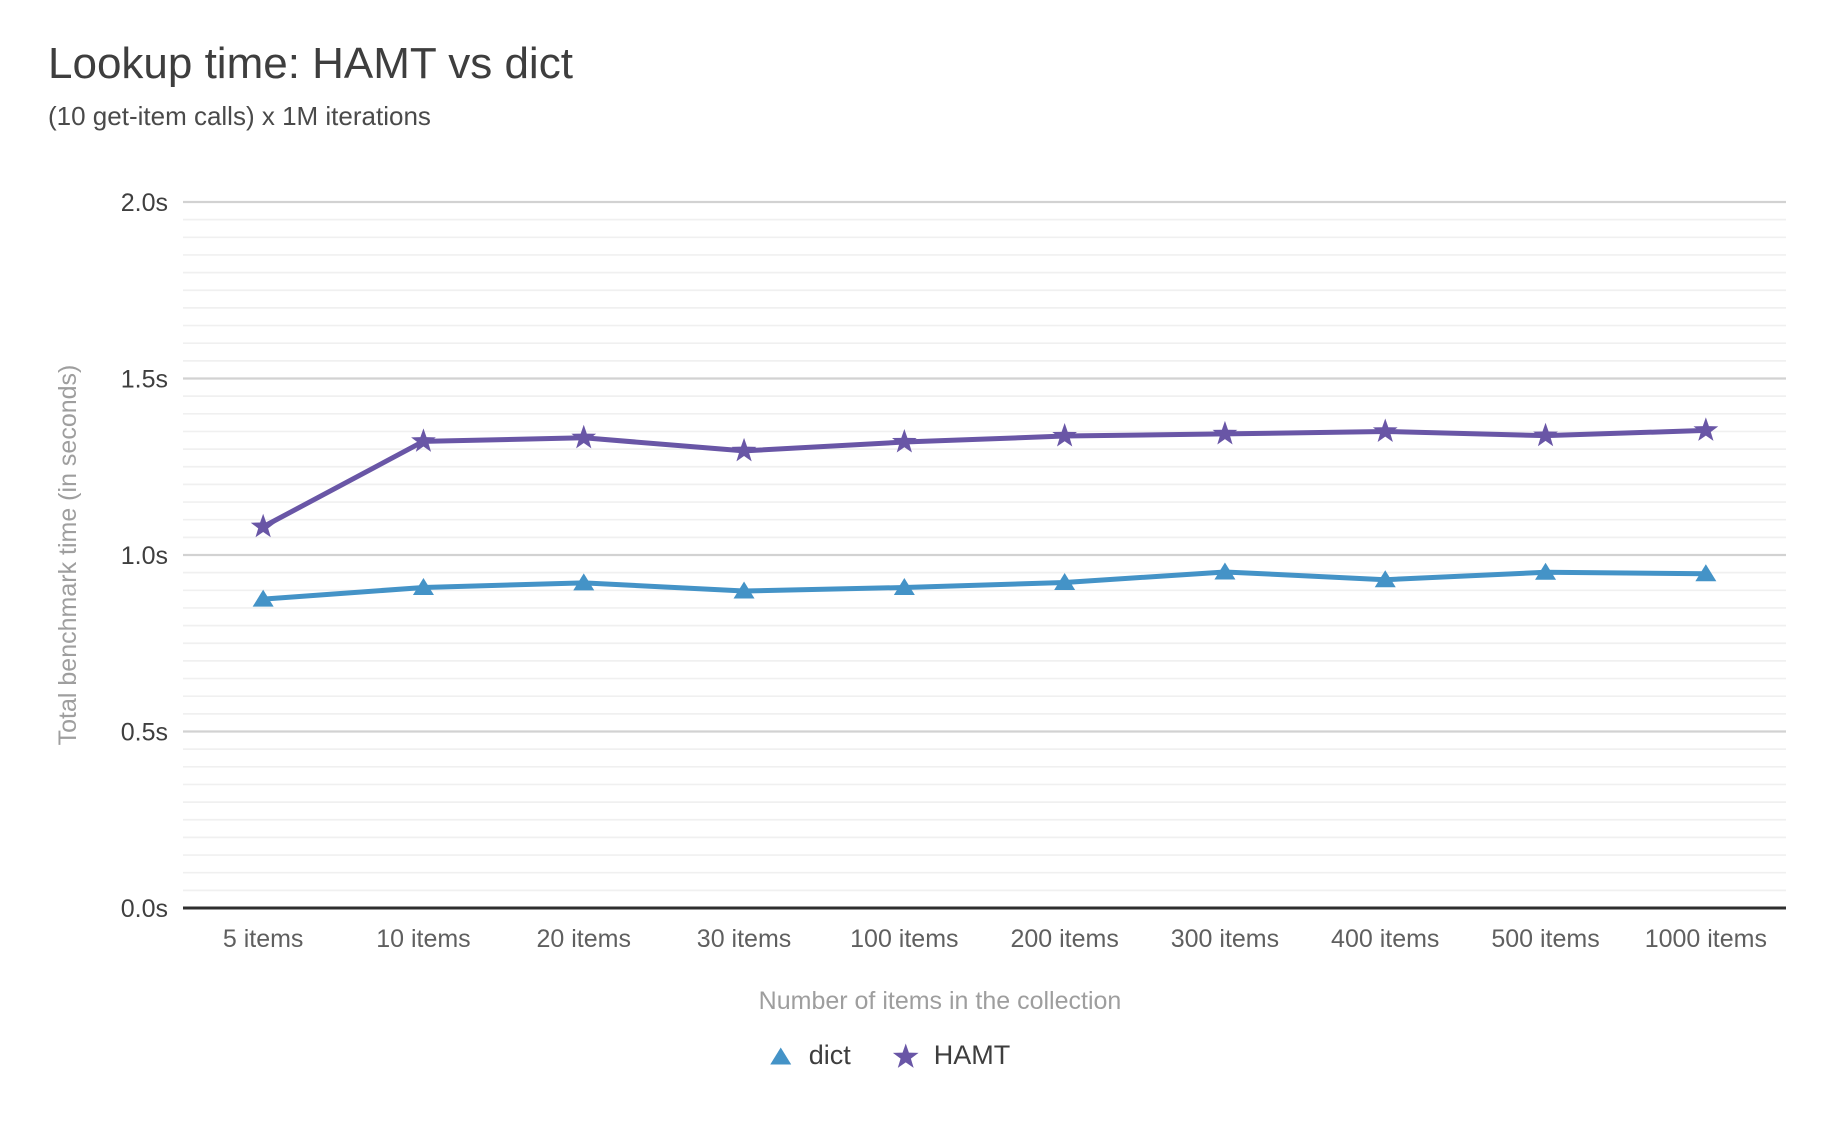 The height and width of the screenshot is (1136, 1840). Describe the element at coordinates (144, 909) in the screenshot. I see `y-tick-label: 0.0s` at that location.